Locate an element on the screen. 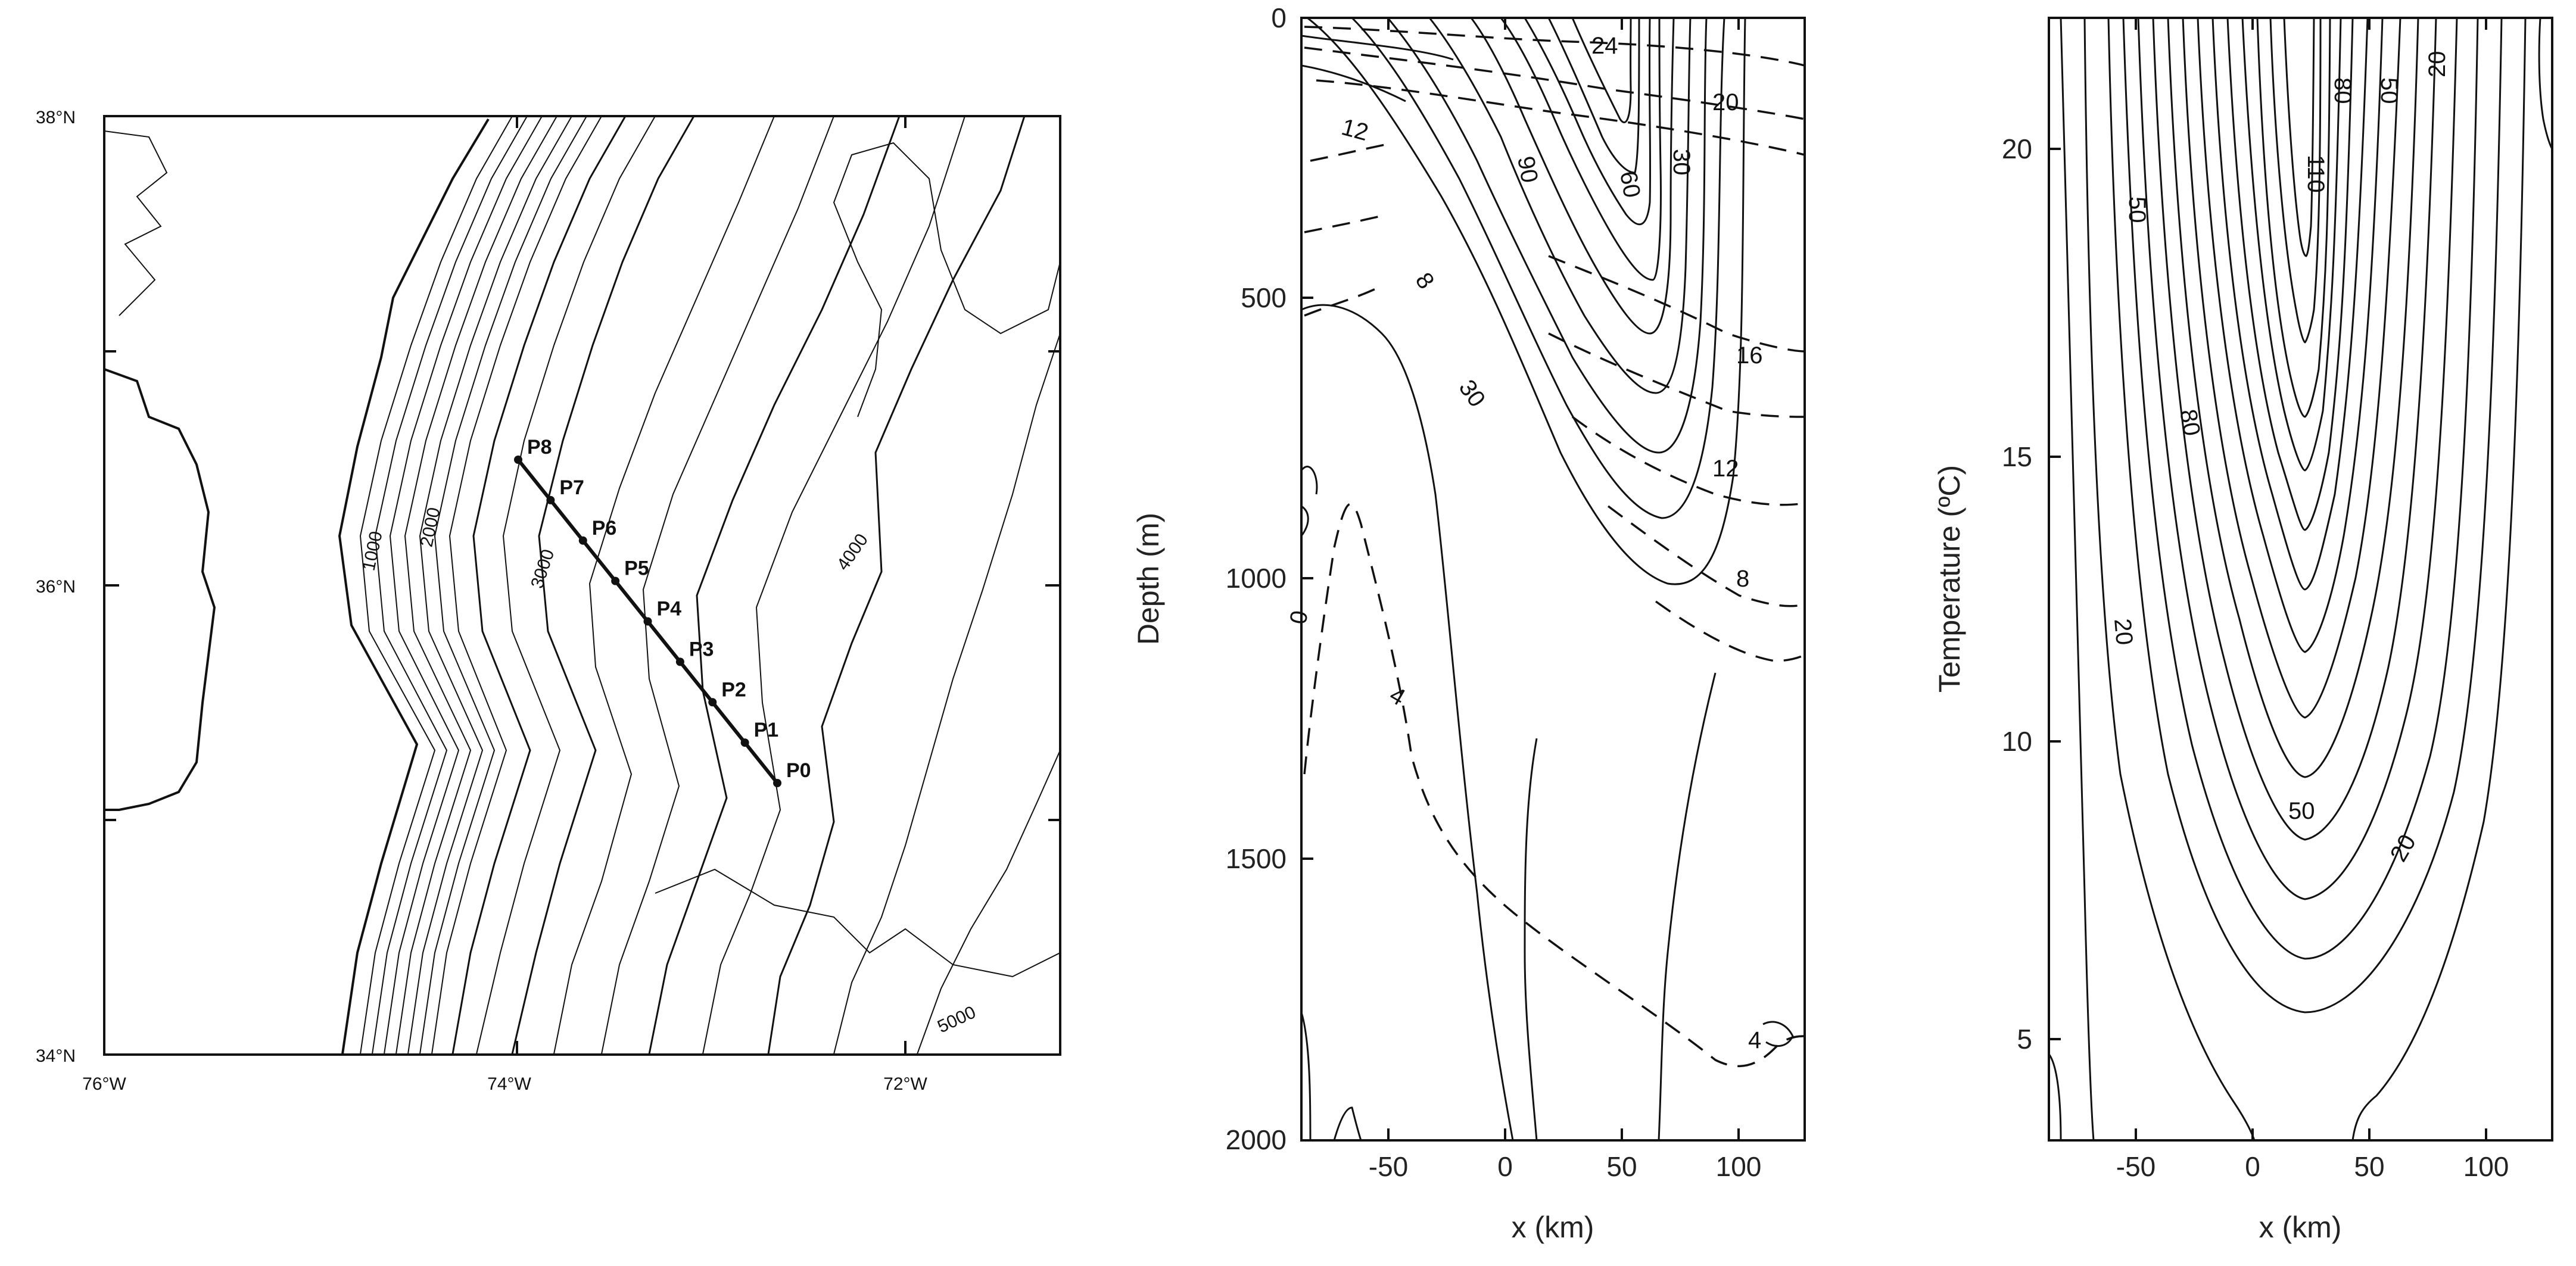 The width and height of the screenshot is (2576, 1266). temp-contour-label-50-left: 50 is located at coordinates (2137, 210).